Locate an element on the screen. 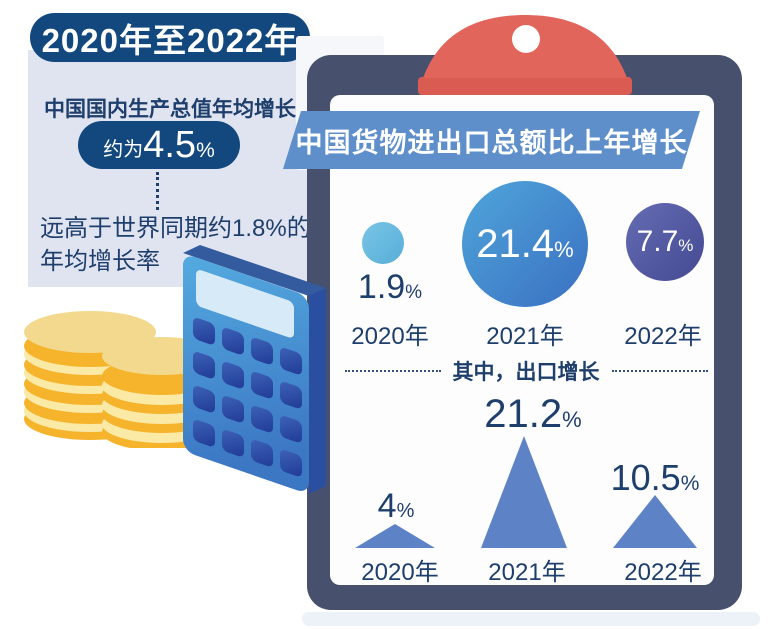 Image resolution: width=768 pixels, height=629 pixels. bubble-2022: 7.7% is located at coordinates (665, 242).